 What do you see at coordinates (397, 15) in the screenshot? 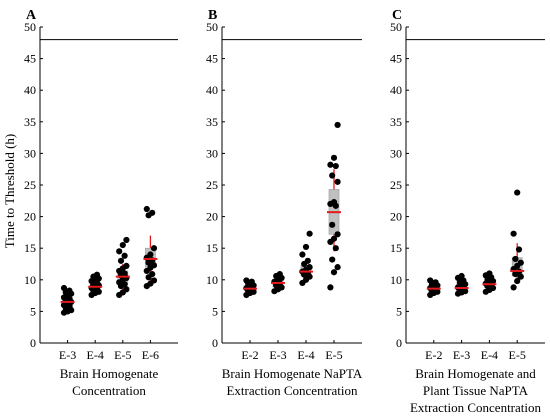
I see `panel-label: C` at bounding box center [397, 15].